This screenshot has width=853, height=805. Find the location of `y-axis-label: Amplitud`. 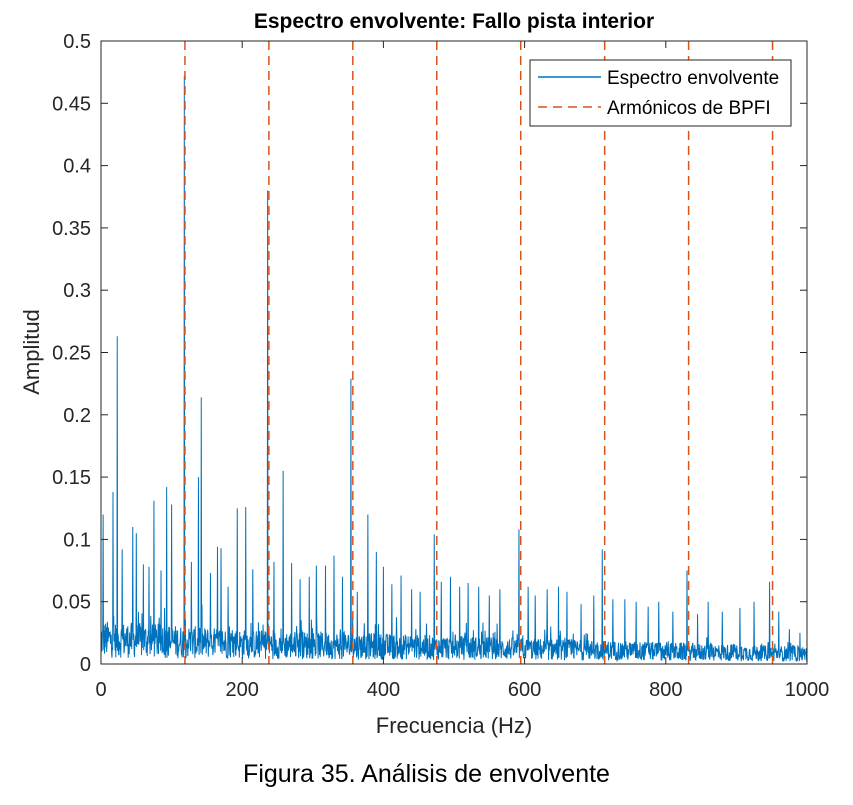

y-axis-label: Amplitud is located at coordinates (31, 352).